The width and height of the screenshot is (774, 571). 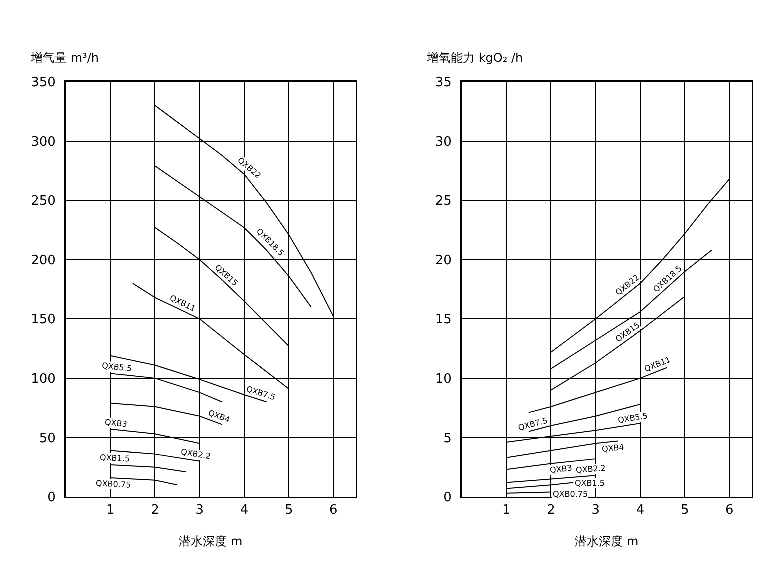 I want to click on y-tick-label: 200, so click(x=43, y=260).